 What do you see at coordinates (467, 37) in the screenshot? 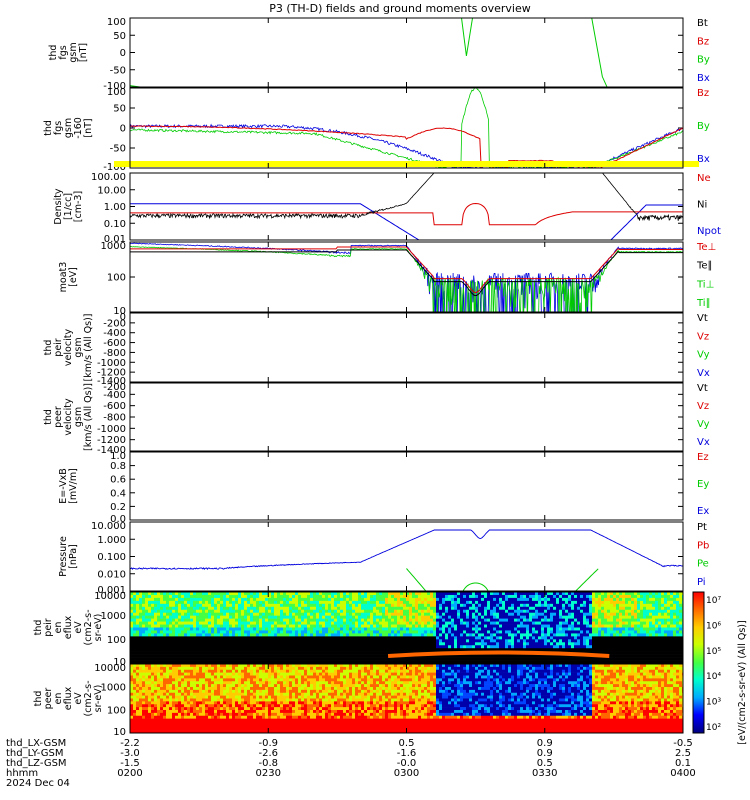
I see `series-by-line` at bounding box center [467, 37].